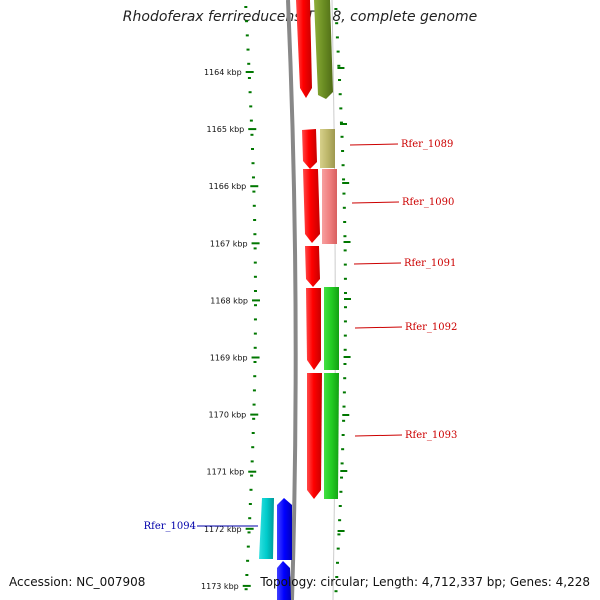  What do you see at coordinates (323, 49) in the screenshot?
I see `olive-gene-arrow` at bounding box center [323, 49].